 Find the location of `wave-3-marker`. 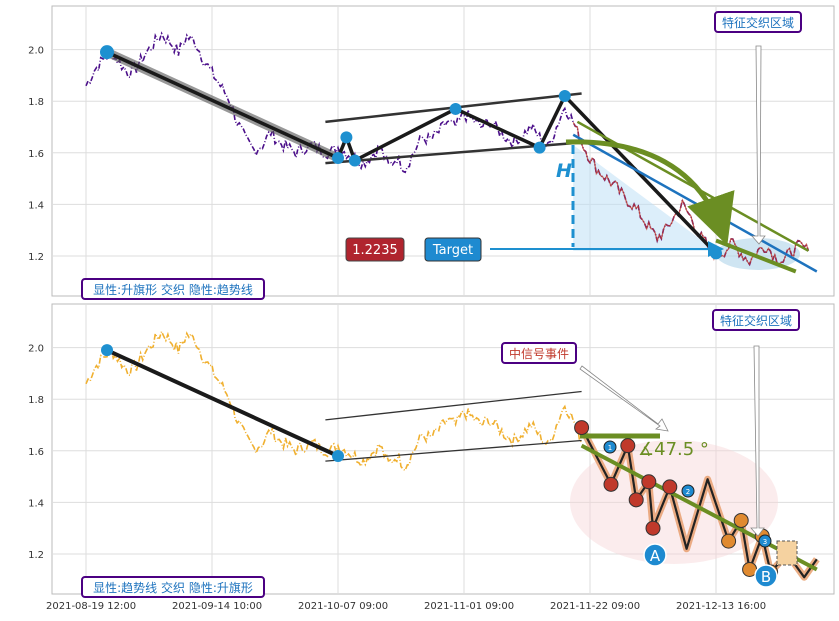

wave-3-marker is located at coordinates (765, 541).